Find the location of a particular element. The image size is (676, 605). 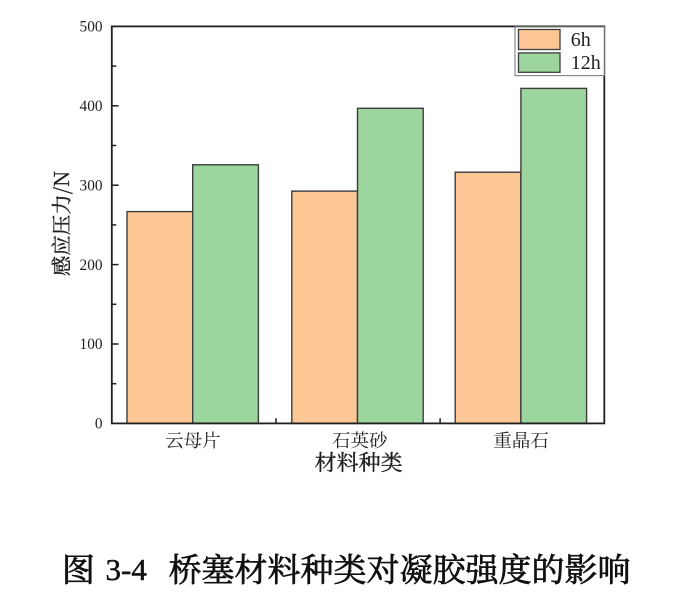

svg-text: 3-4 is located at coordinates (127, 569).